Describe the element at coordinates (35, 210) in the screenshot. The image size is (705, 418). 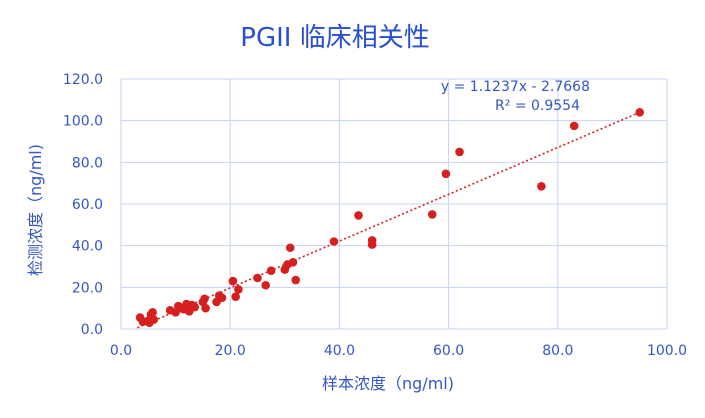
I see `y-axis-title: 检测浓度（ng/ml)` at that location.